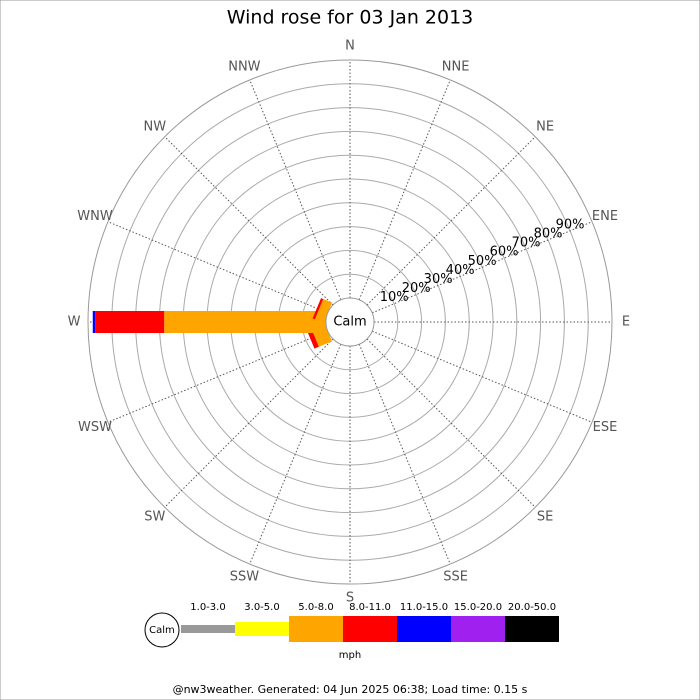 Image resolution: width=700 pixels, height=700 pixels. I want to click on direction-label: NW, so click(155, 126).